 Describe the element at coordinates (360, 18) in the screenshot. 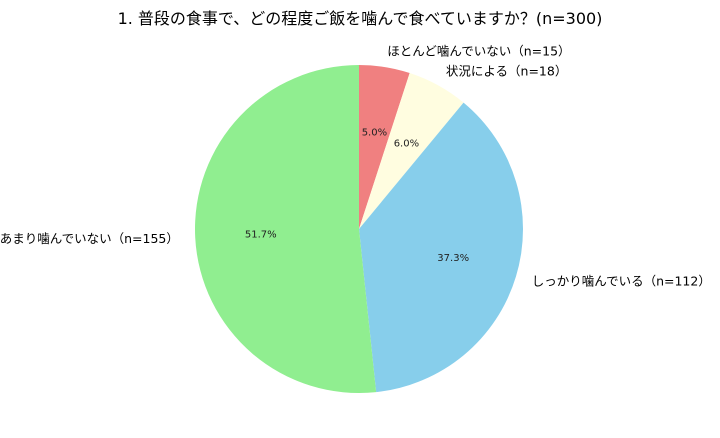

I see `chart-title: 1. 普段の食事で、どの程度ご飯を噛んで食べていますか？(n=300)` at that location.